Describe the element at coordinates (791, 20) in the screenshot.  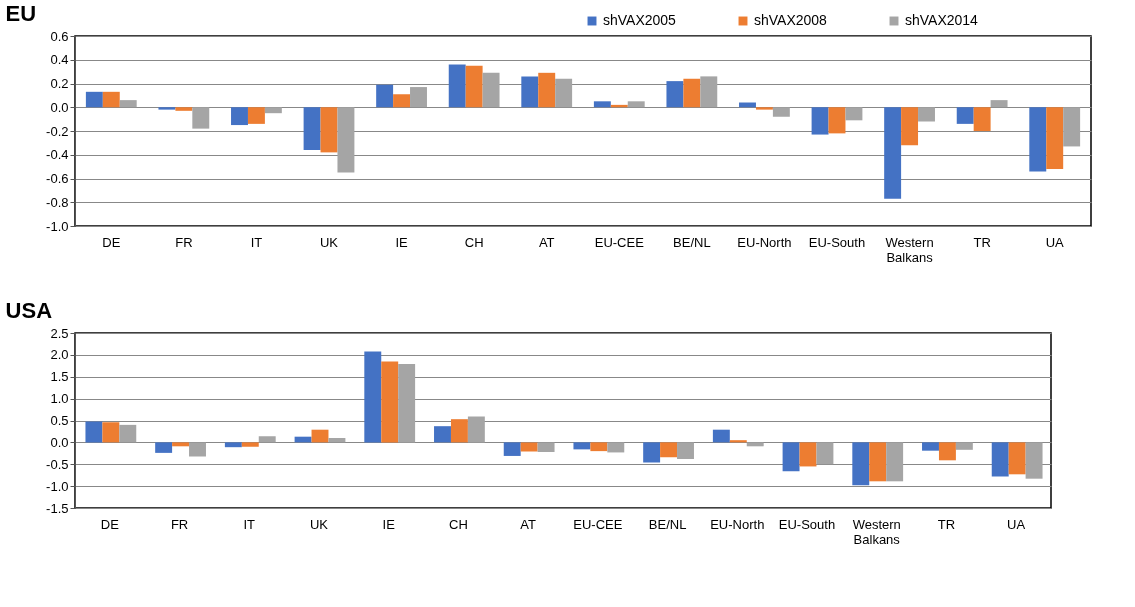
I see `legend-label: shVAX2008` at that location.